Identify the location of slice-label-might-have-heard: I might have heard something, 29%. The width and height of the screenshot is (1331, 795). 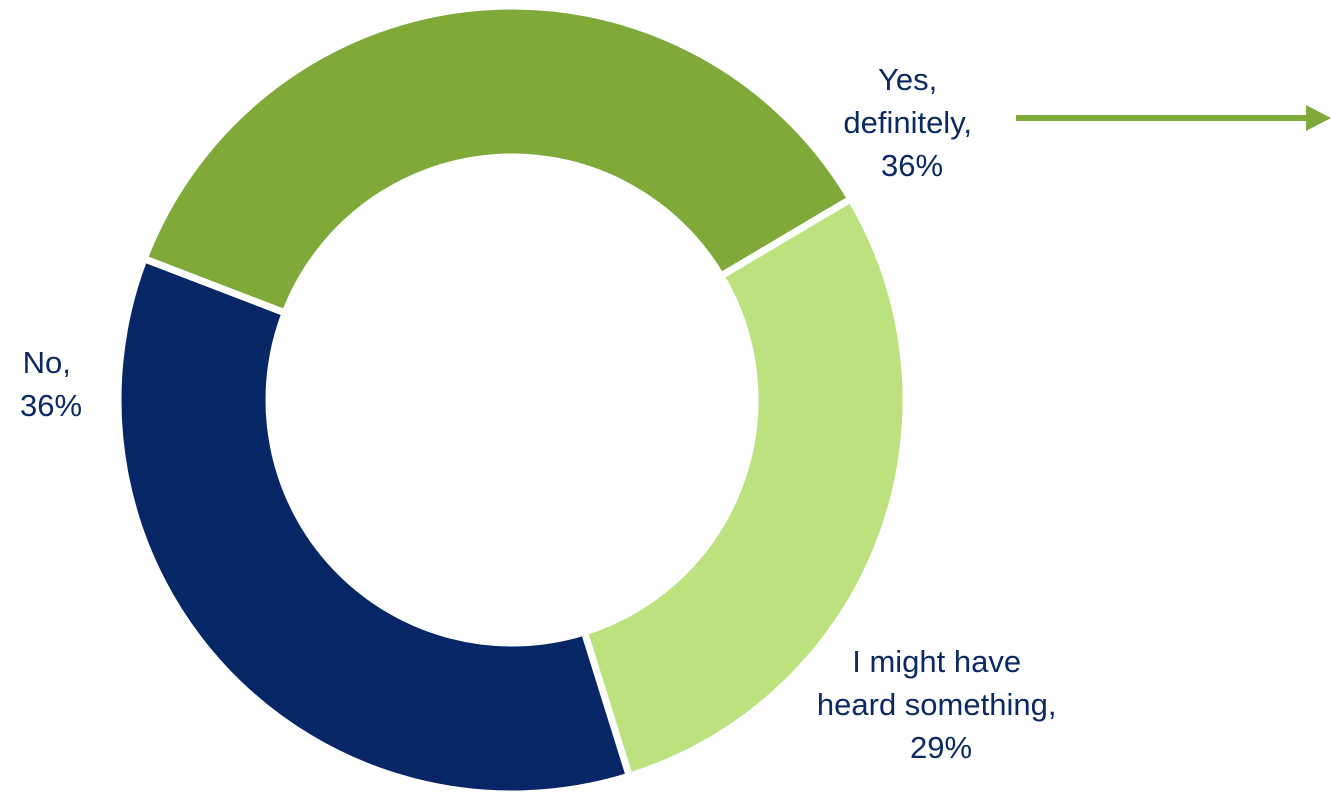
(941, 704).